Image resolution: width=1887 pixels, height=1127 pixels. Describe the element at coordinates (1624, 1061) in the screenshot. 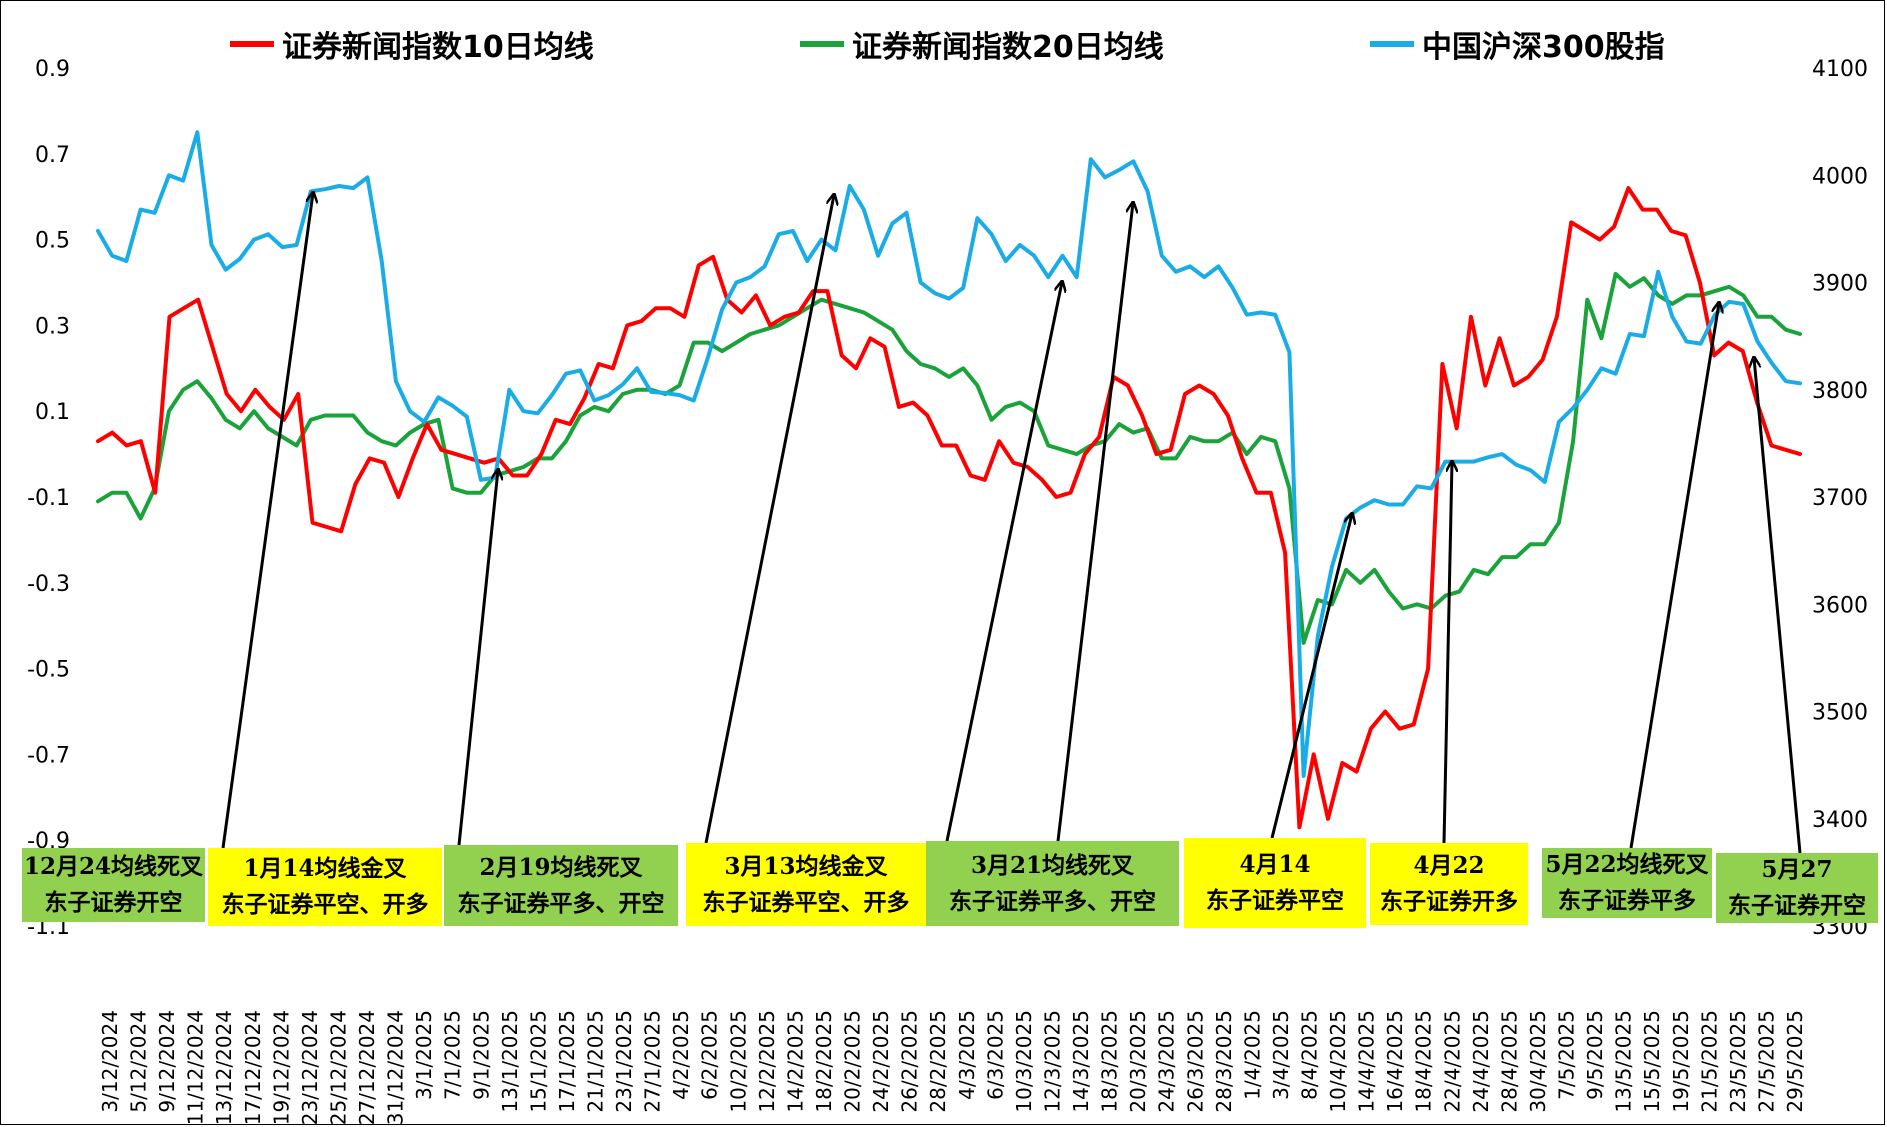

I see `x-tick-label: 13/5/2025` at that location.